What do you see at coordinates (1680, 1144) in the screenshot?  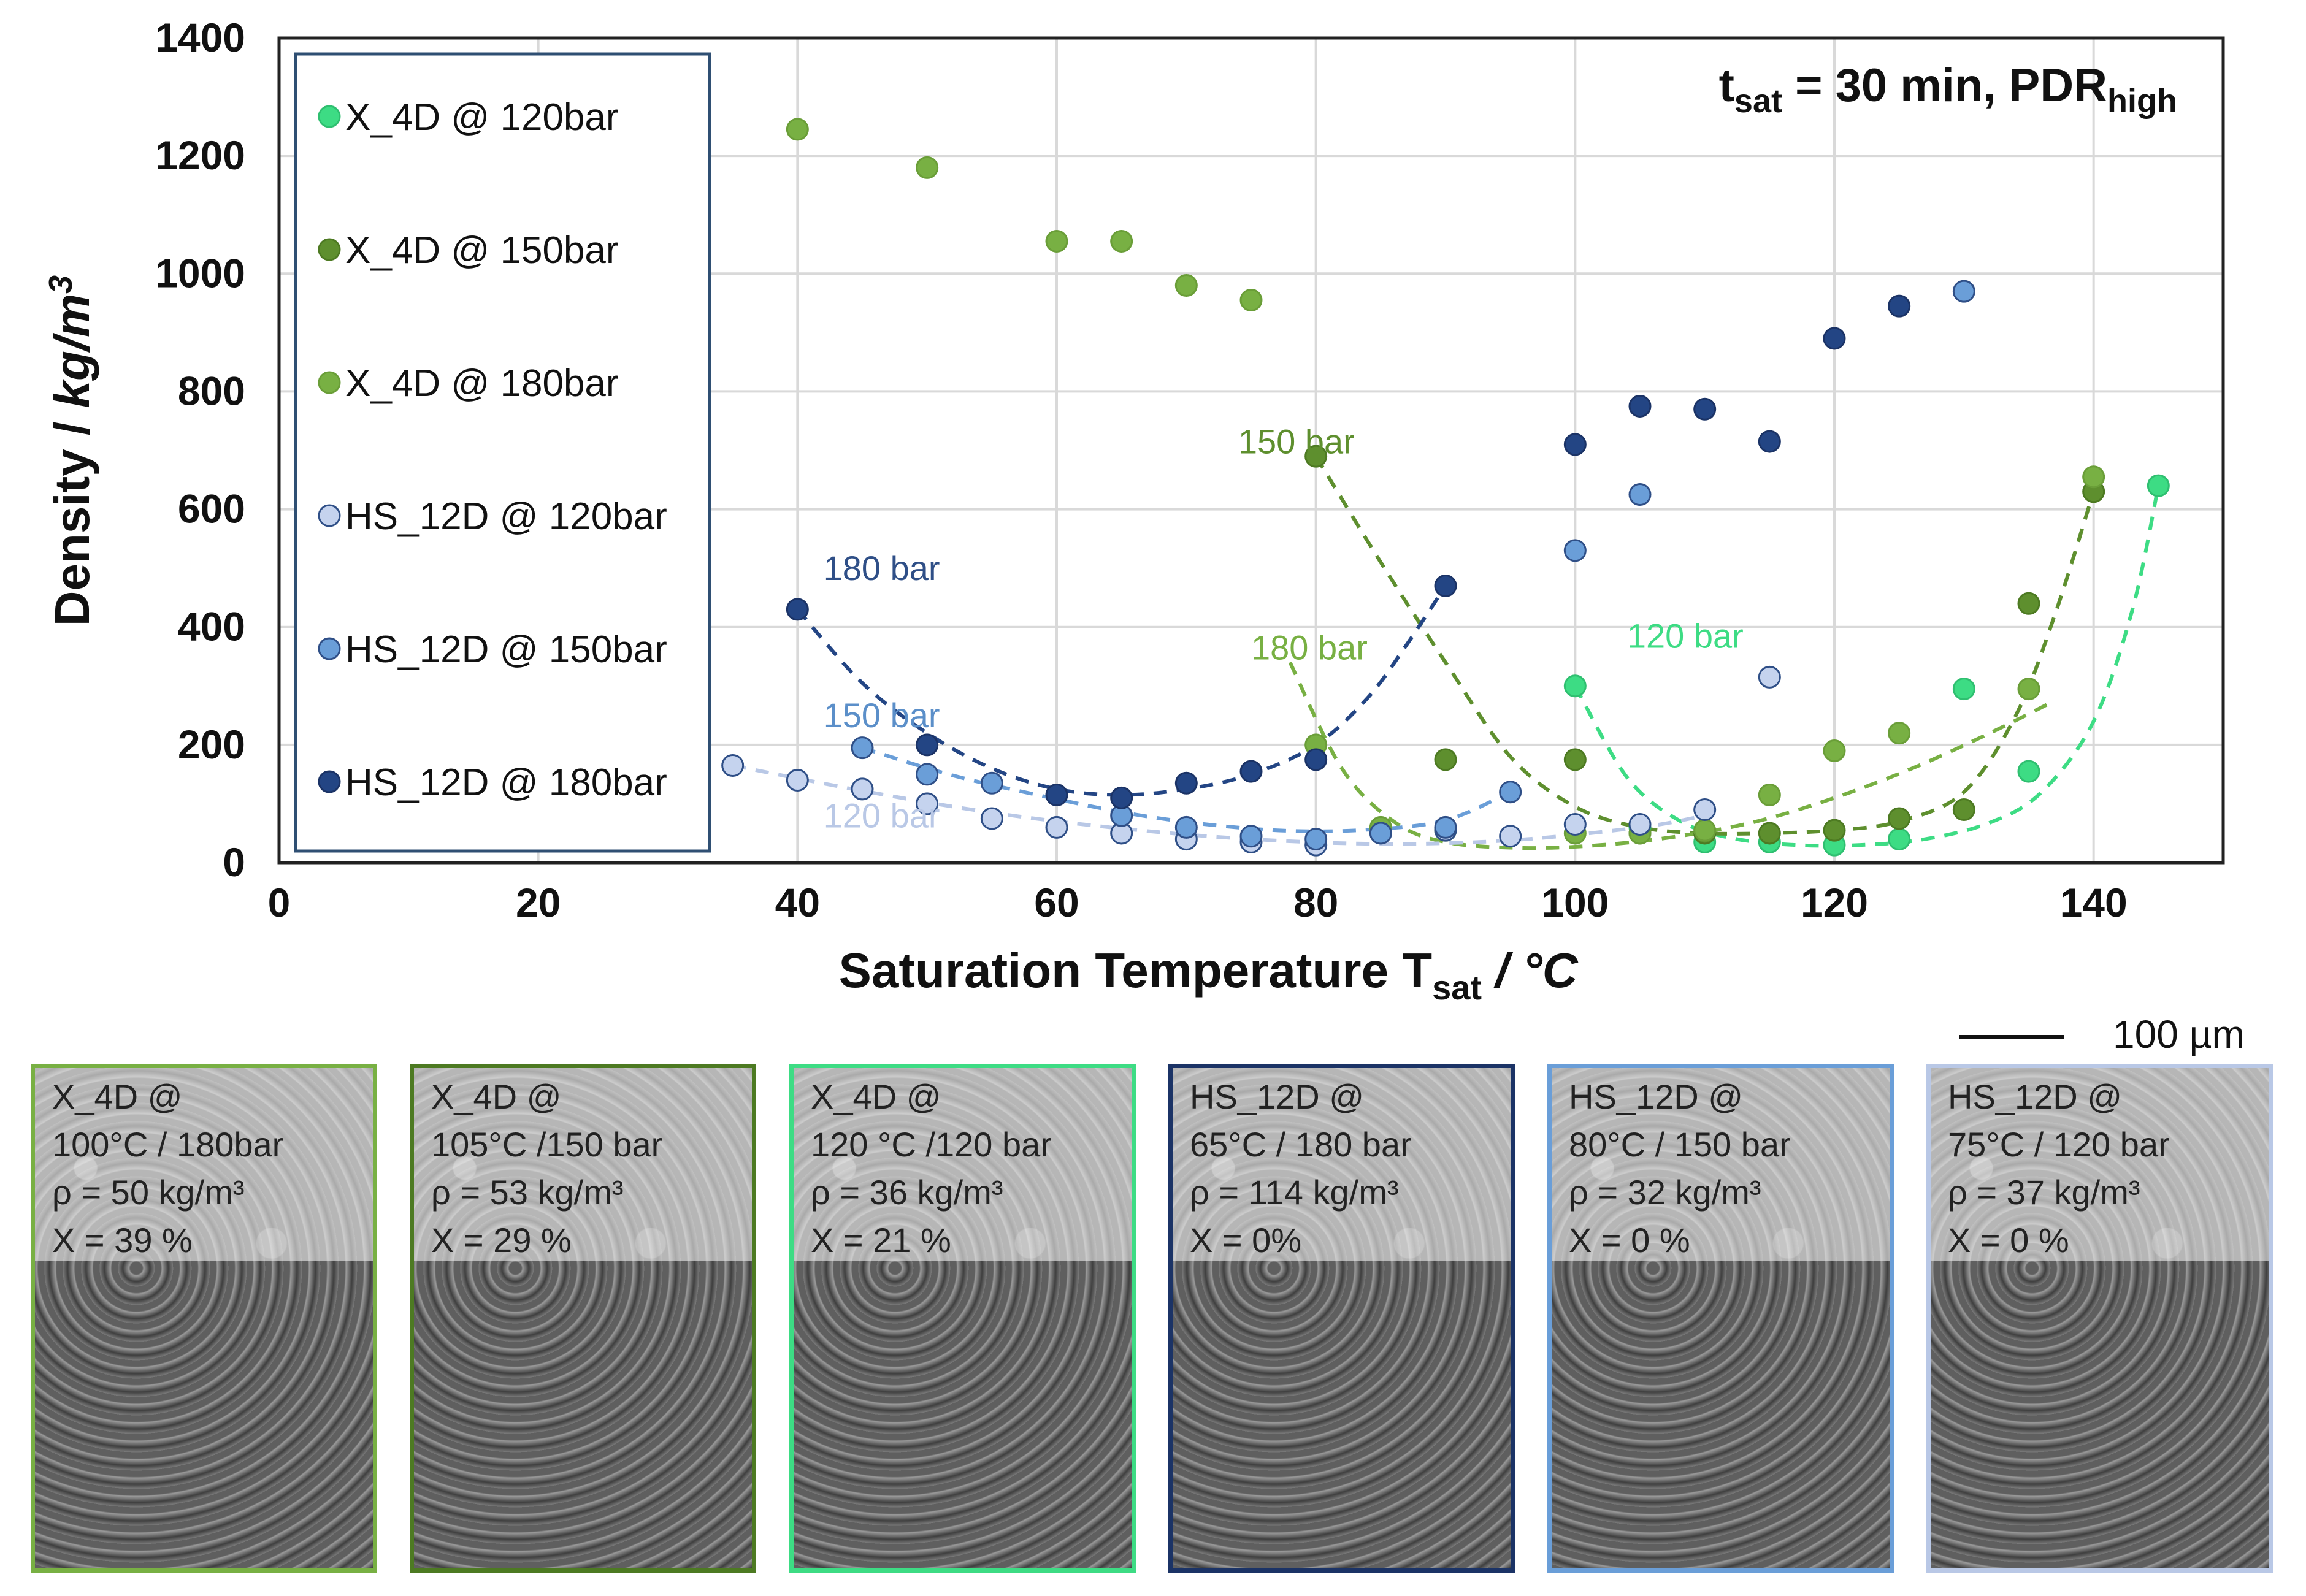 I see `caption-line: 80°C / 150 bar` at bounding box center [1680, 1144].